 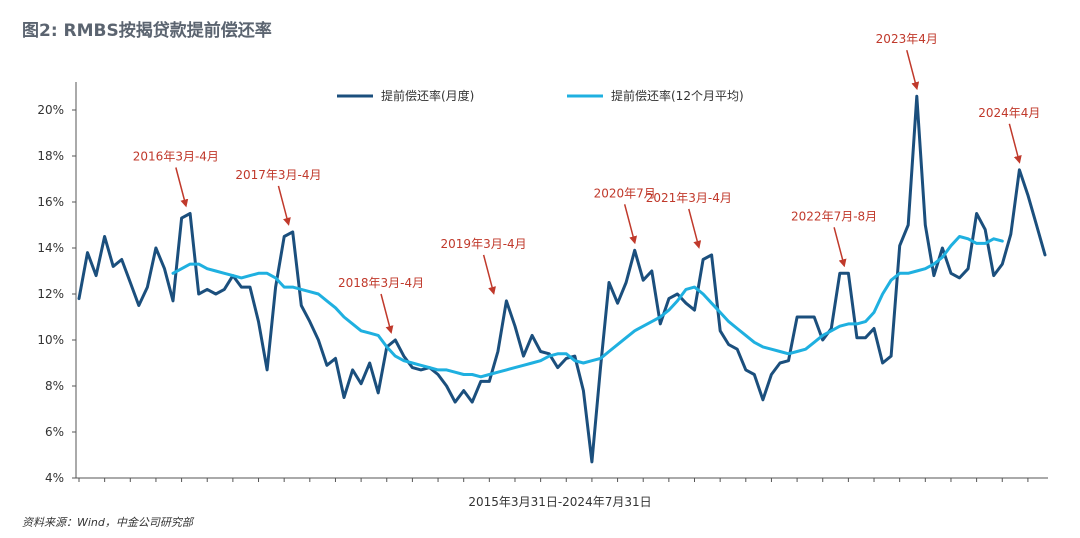 What do you see at coordinates (427, 95) in the screenshot?
I see `legend-label: 提前偿还率(月度)` at bounding box center [427, 95].